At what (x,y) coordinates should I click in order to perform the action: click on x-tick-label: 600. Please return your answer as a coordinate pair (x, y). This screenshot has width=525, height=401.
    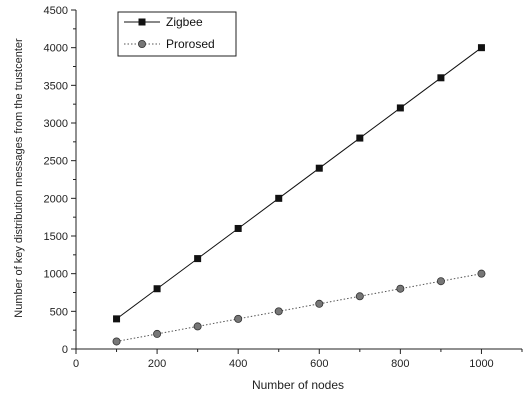
    Looking at the image, I should click on (319, 364).